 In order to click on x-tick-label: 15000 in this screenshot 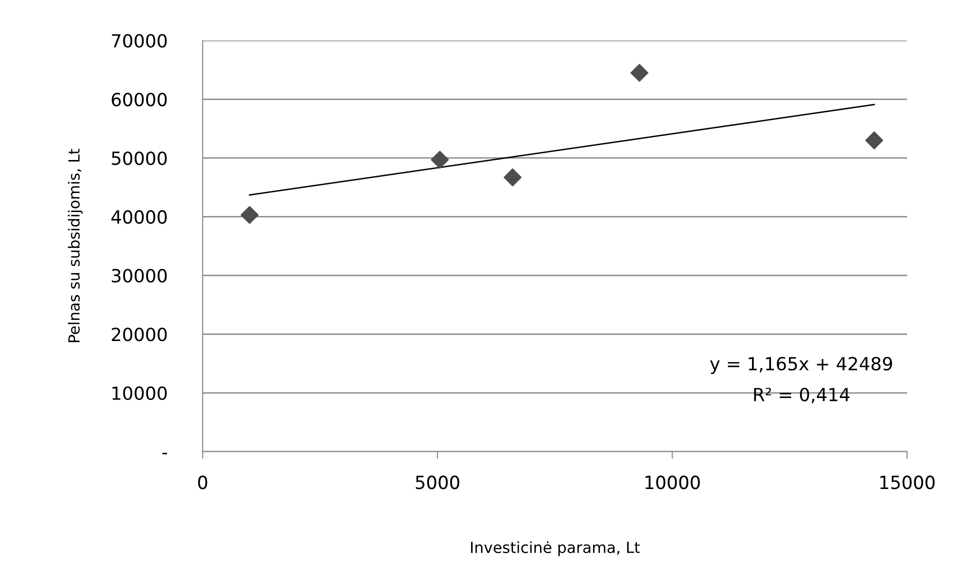, I will do `click(907, 483)`.